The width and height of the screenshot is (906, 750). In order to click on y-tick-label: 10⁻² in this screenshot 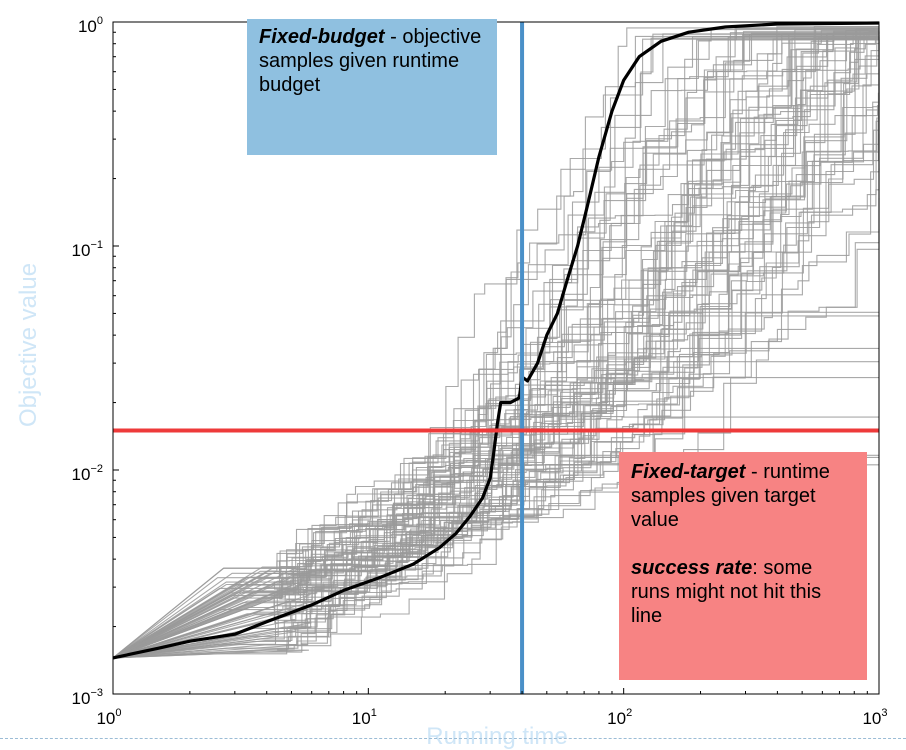, I will do `click(87, 473)`.